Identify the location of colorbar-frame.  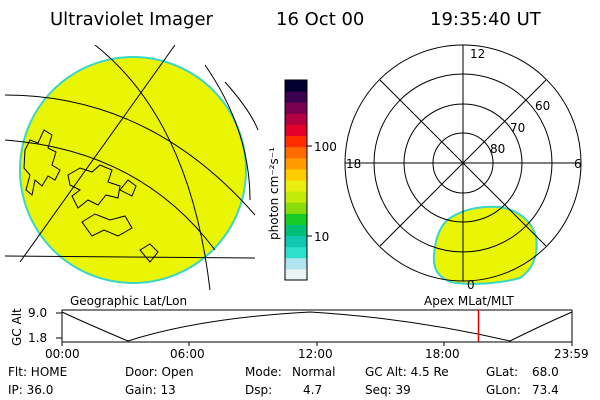
(296, 180).